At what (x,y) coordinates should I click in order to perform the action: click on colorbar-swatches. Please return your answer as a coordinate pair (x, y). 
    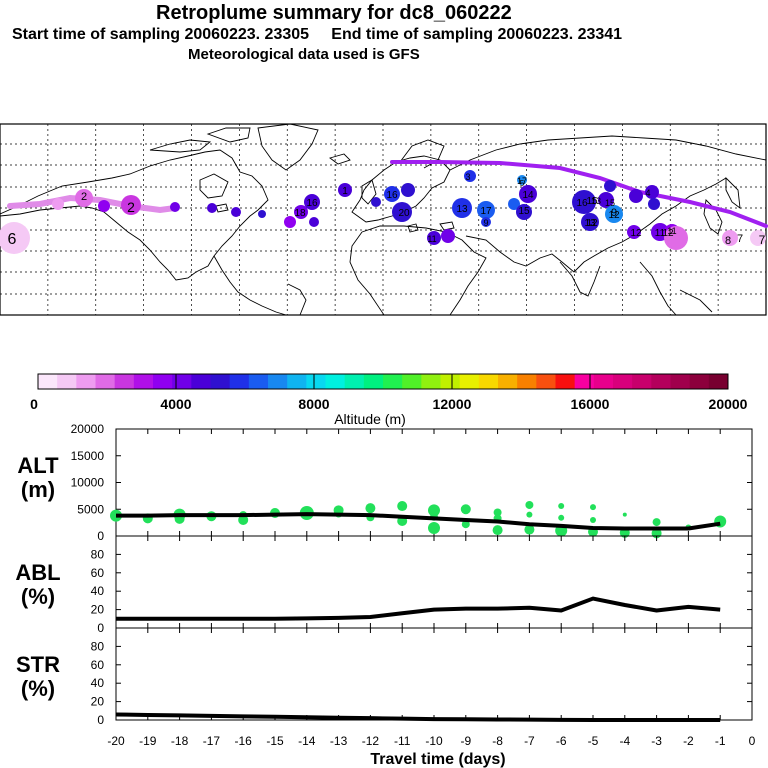
    Looking at the image, I should click on (383, 381).